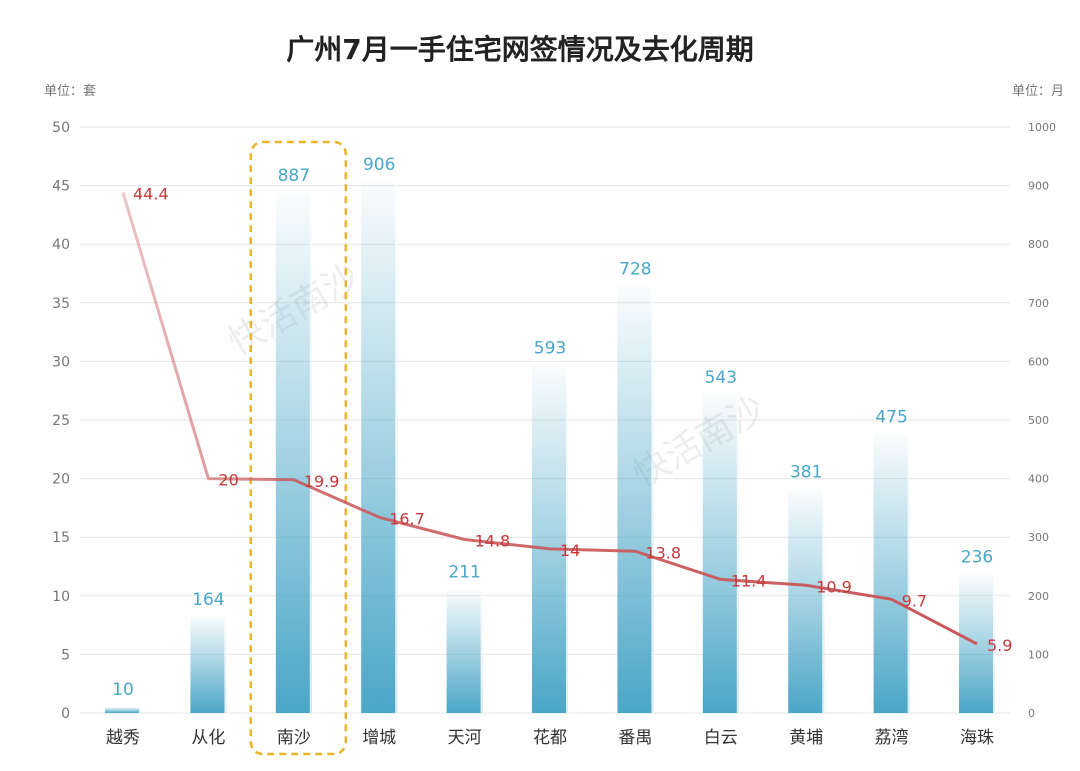 Image resolution: width=1080 pixels, height=771 pixels. What do you see at coordinates (914, 600) in the screenshot?
I see `line-value-label: 9.7` at bounding box center [914, 600].